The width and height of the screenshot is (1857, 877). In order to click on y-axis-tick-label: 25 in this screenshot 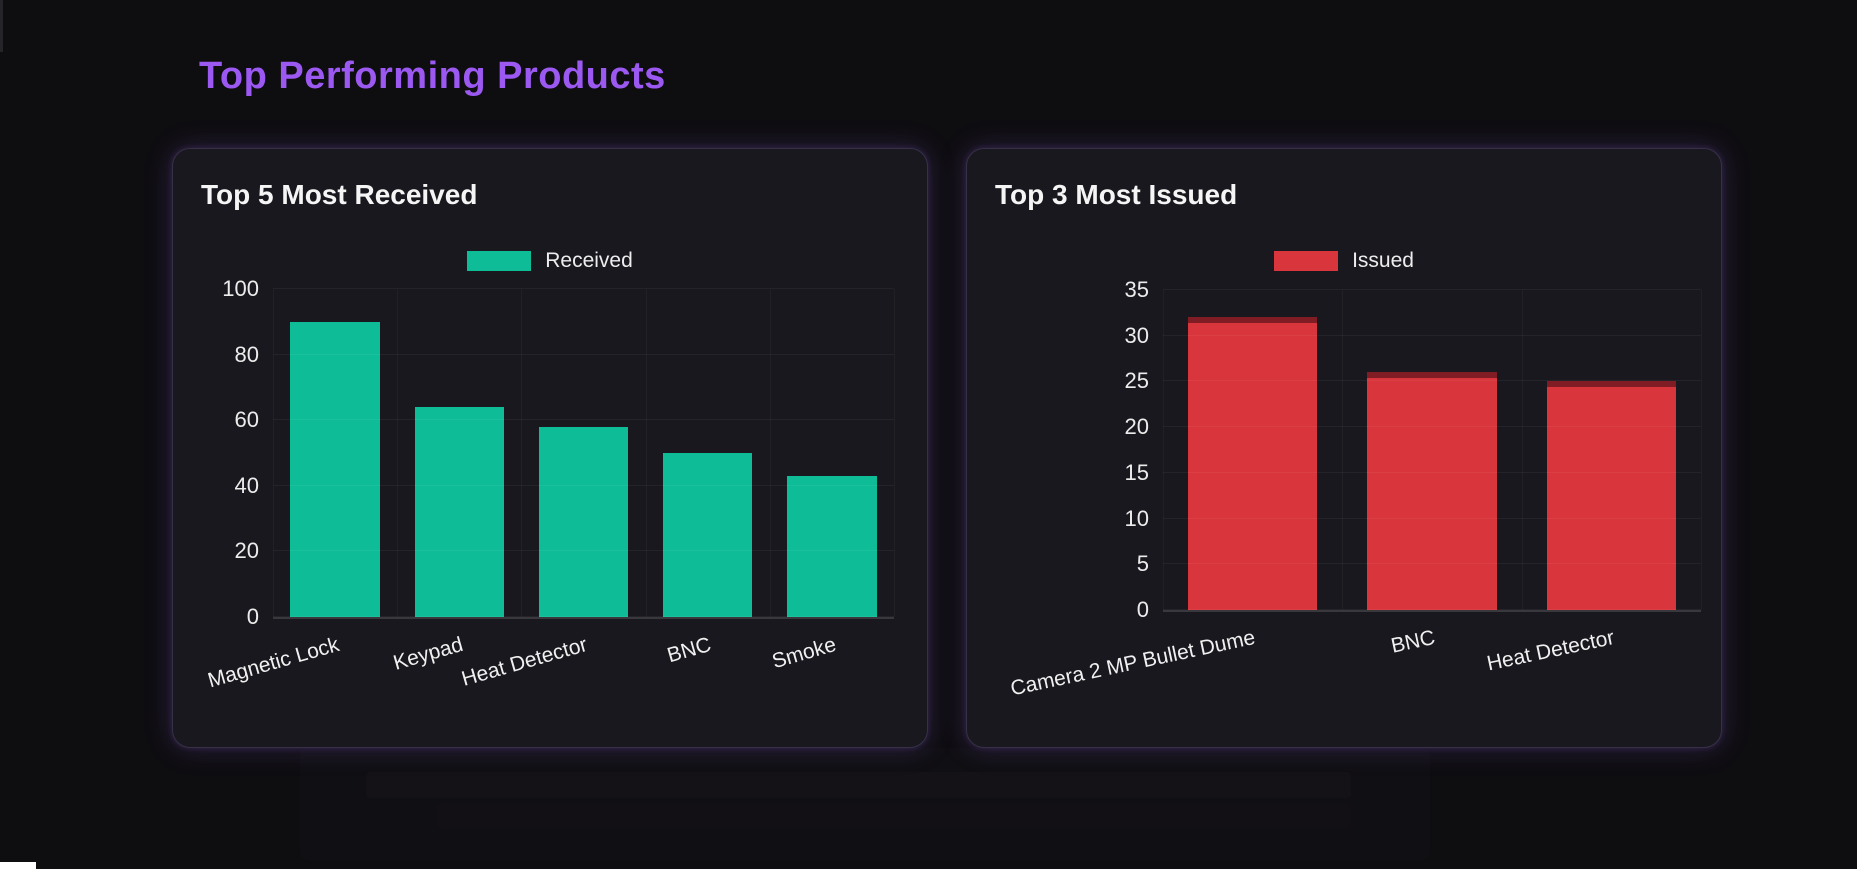, I will do `click(1136, 381)`.